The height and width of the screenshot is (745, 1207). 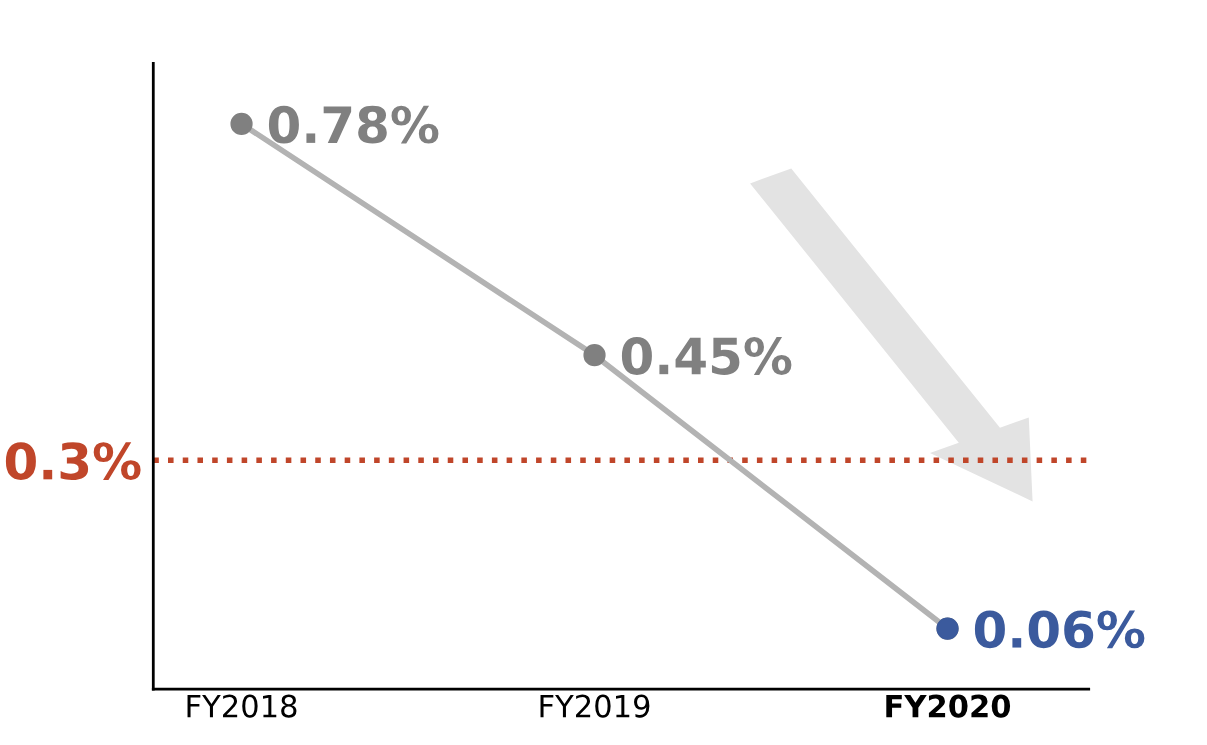 What do you see at coordinates (706, 356) in the screenshot?
I see `data-label: 0.45%` at bounding box center [706, 356].